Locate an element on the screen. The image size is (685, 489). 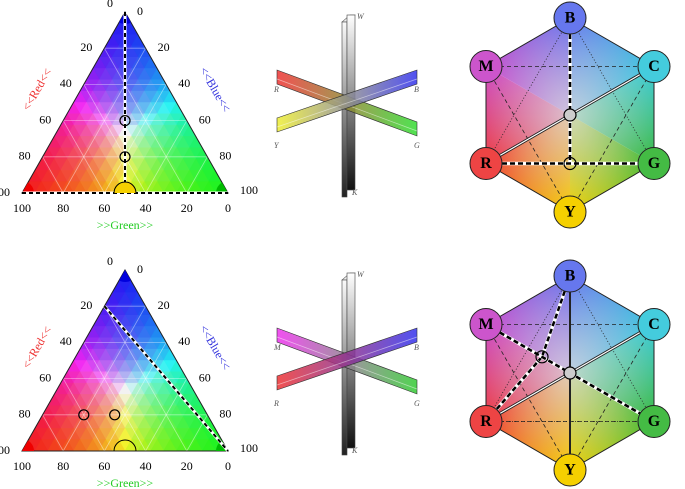
right-tick-label: 20 is located at coordinates (164, 47).